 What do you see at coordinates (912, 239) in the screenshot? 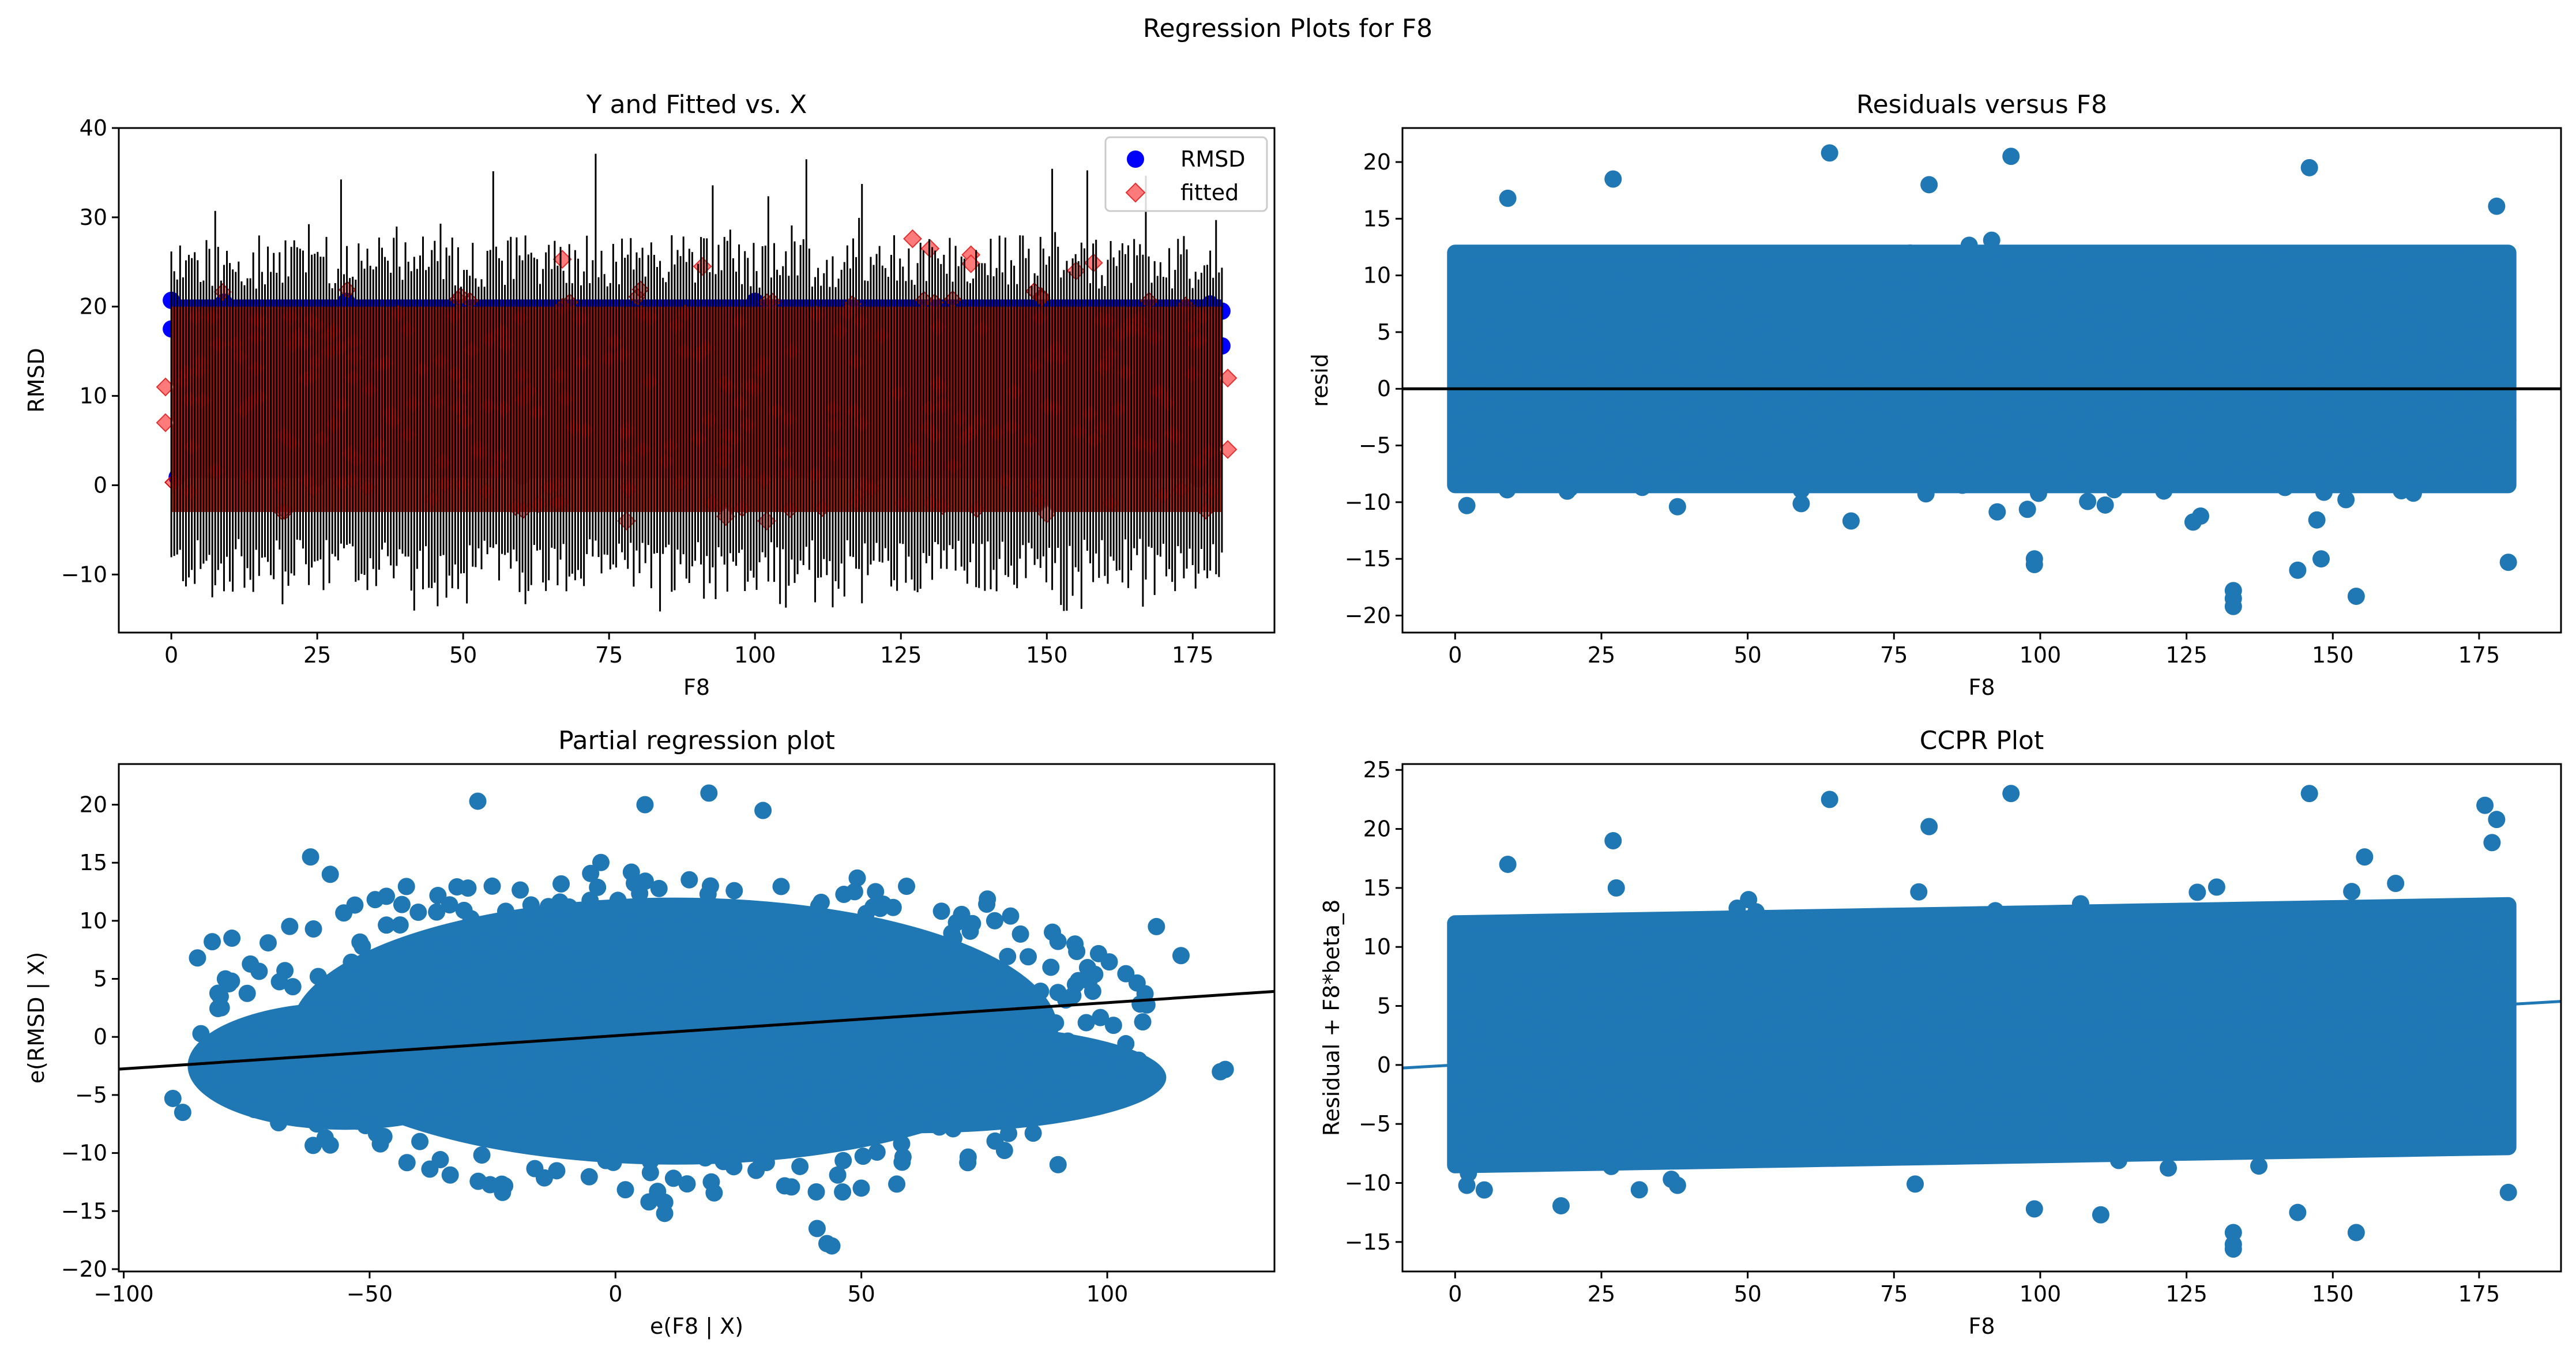
I see `fitted-point` at bounding box center [912, 239].